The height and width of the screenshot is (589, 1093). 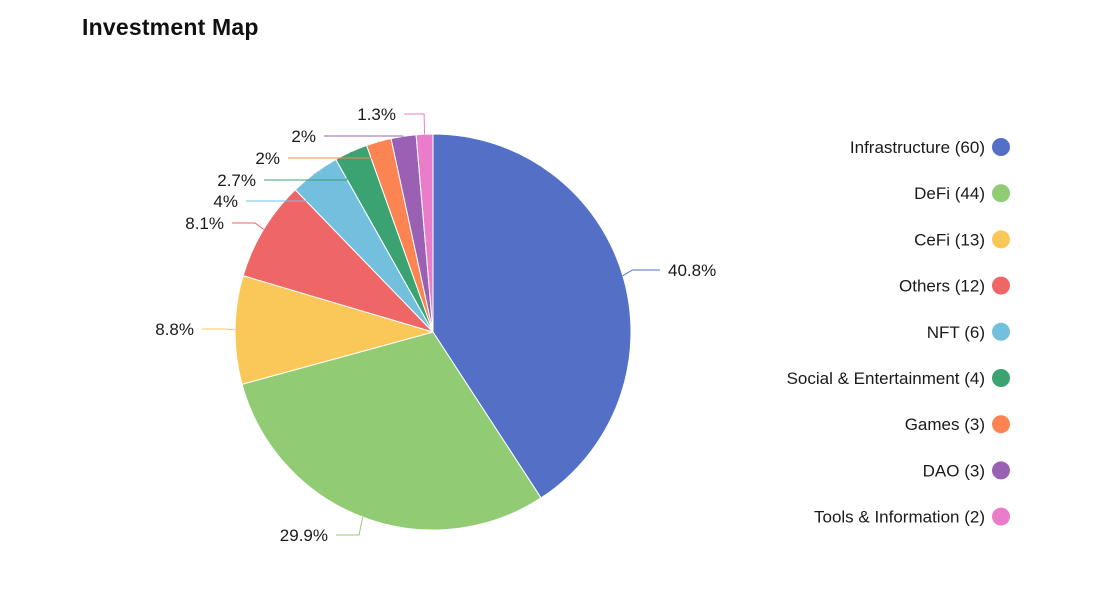 I want to click on data-label-1: 40.8%, so click(x=692, y=270).